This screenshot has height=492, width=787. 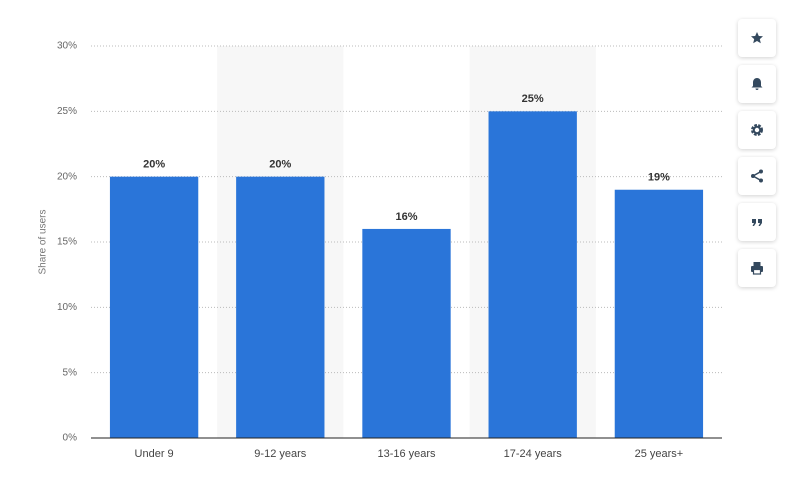 I want to click on value-label: 25%, so click(x=533, y=99).